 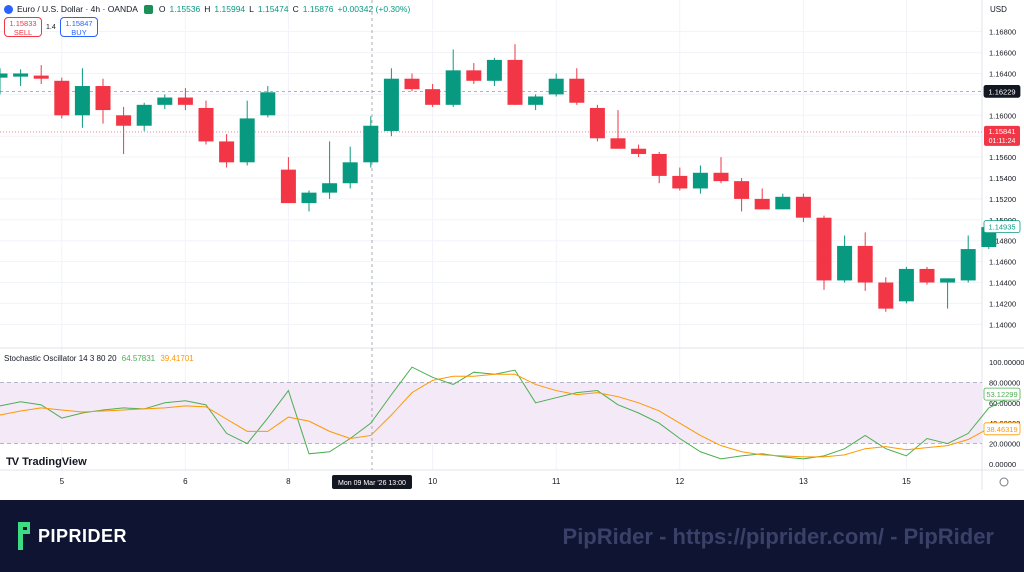 I want to click on oscillator-tick-label: 0.00000, so click(x=1002, y=464).